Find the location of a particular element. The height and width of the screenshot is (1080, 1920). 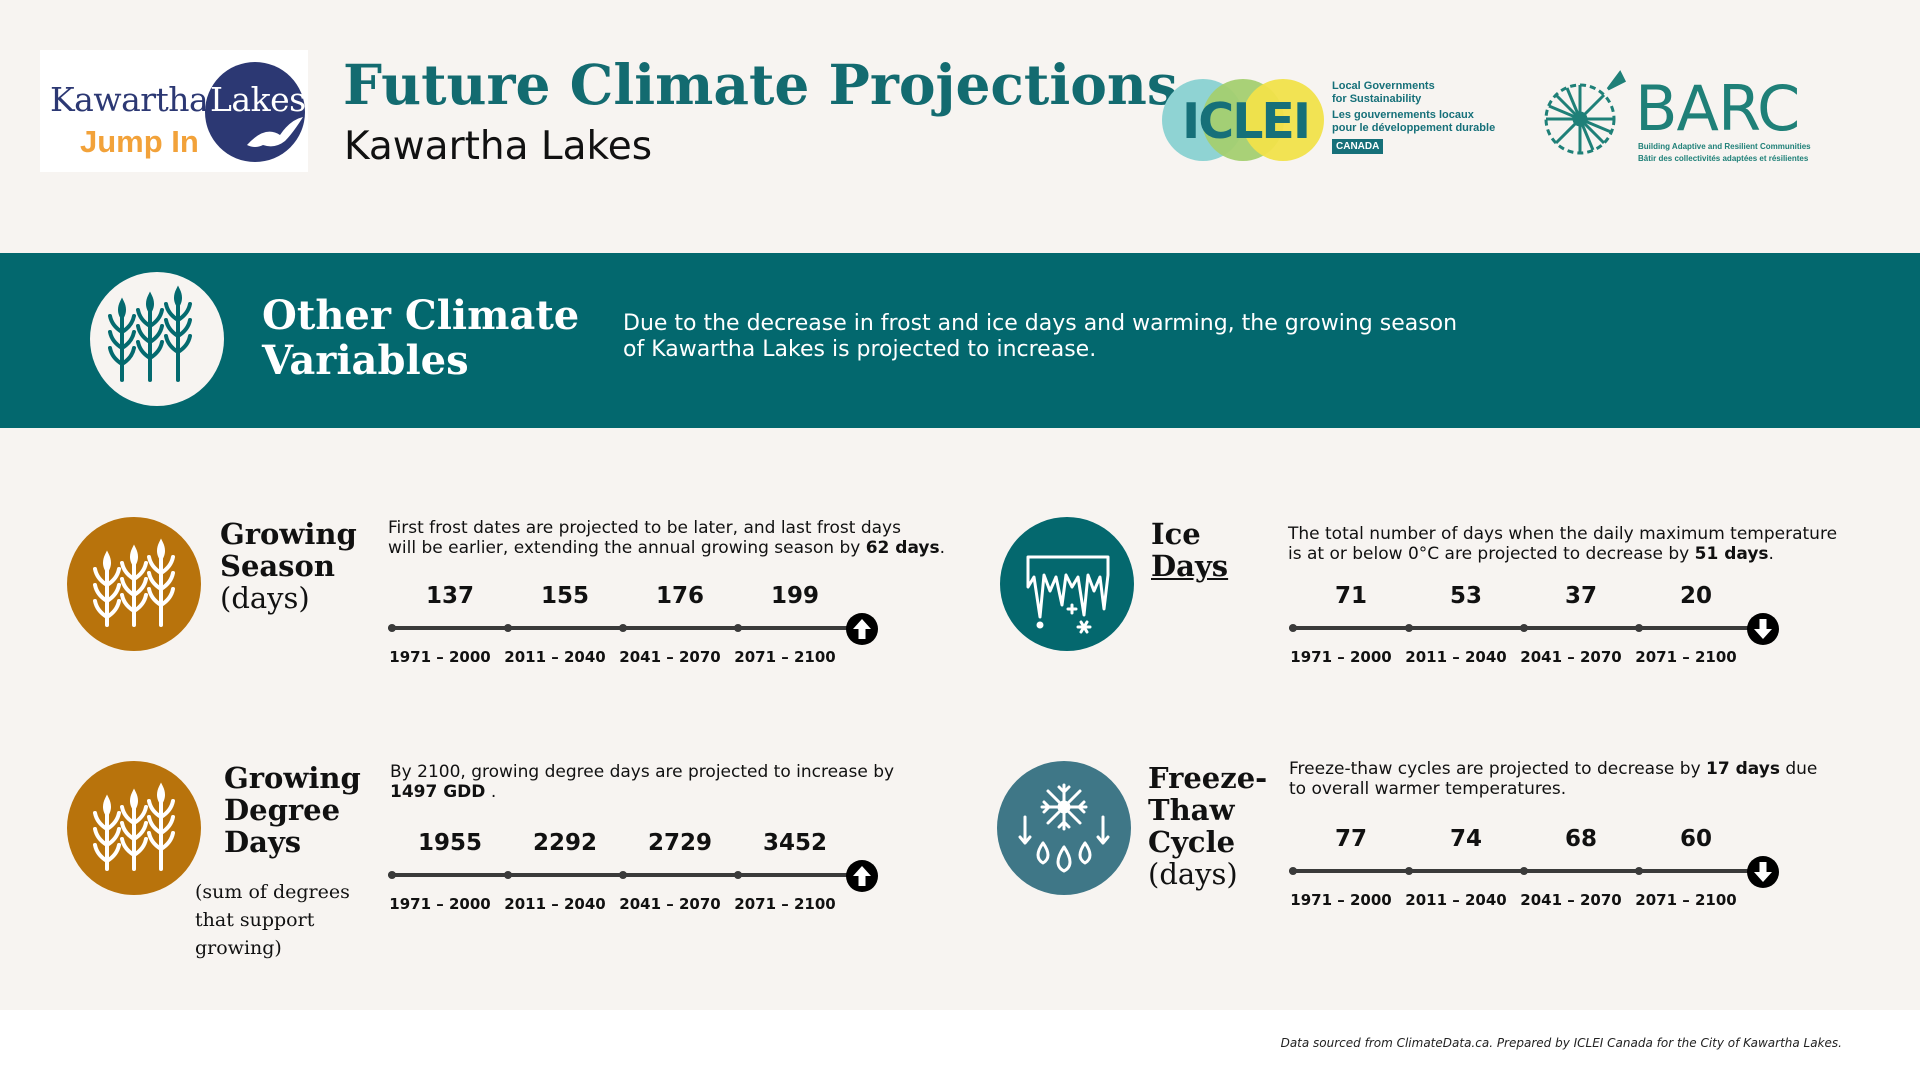

timeline-value: 74 is located at coordinates (1466, 839).